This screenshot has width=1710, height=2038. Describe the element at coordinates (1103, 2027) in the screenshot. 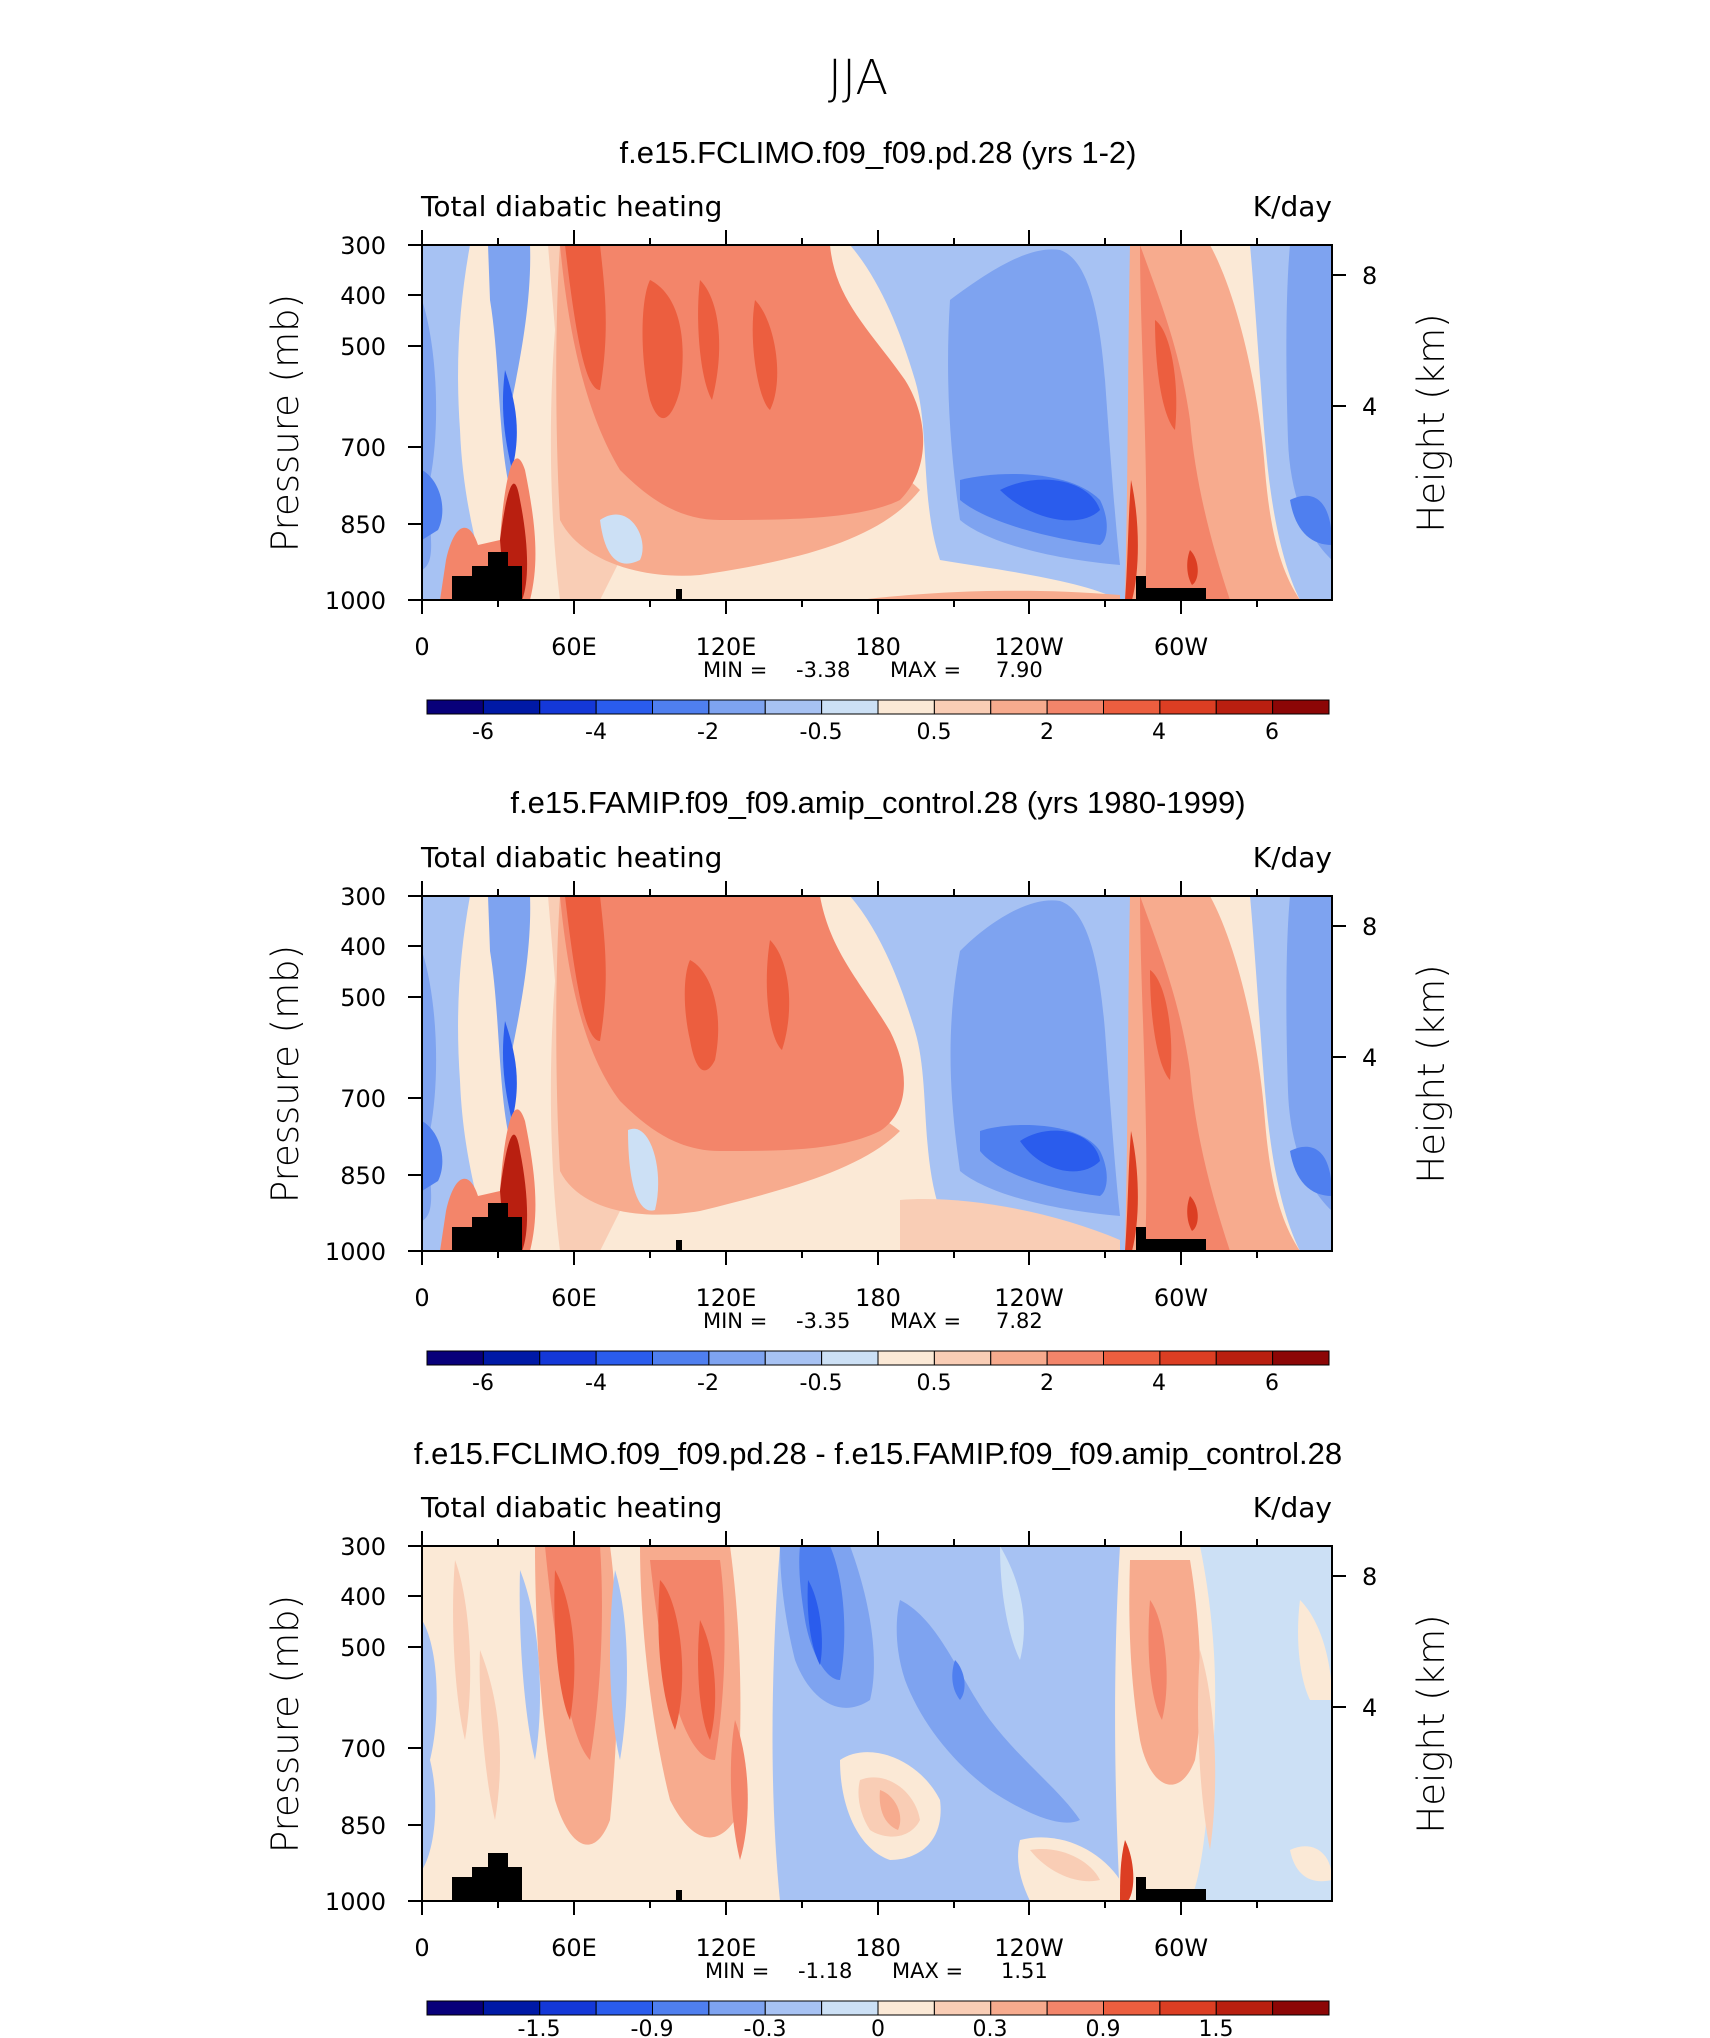

I see `colorbar-label: 0.9` at that location.